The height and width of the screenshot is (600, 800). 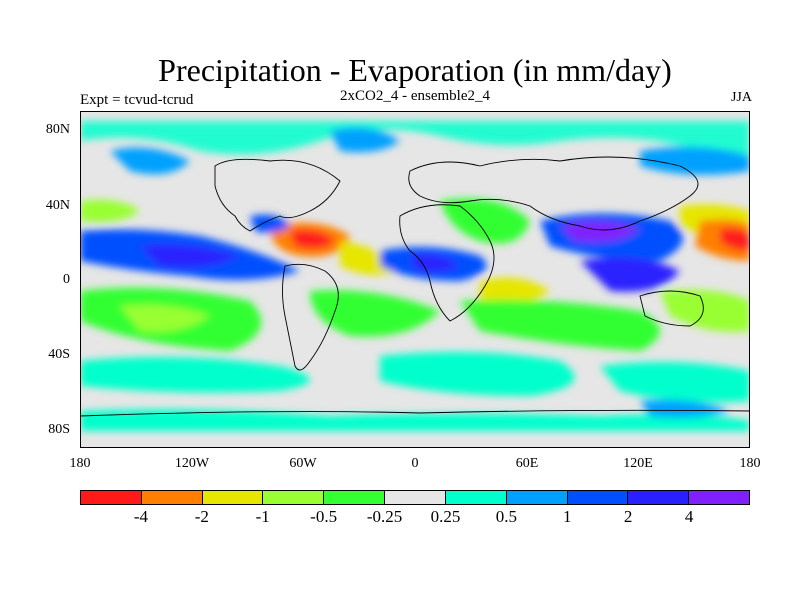 I want to click on colorbar-label: -2, so click(x=201, y=516).